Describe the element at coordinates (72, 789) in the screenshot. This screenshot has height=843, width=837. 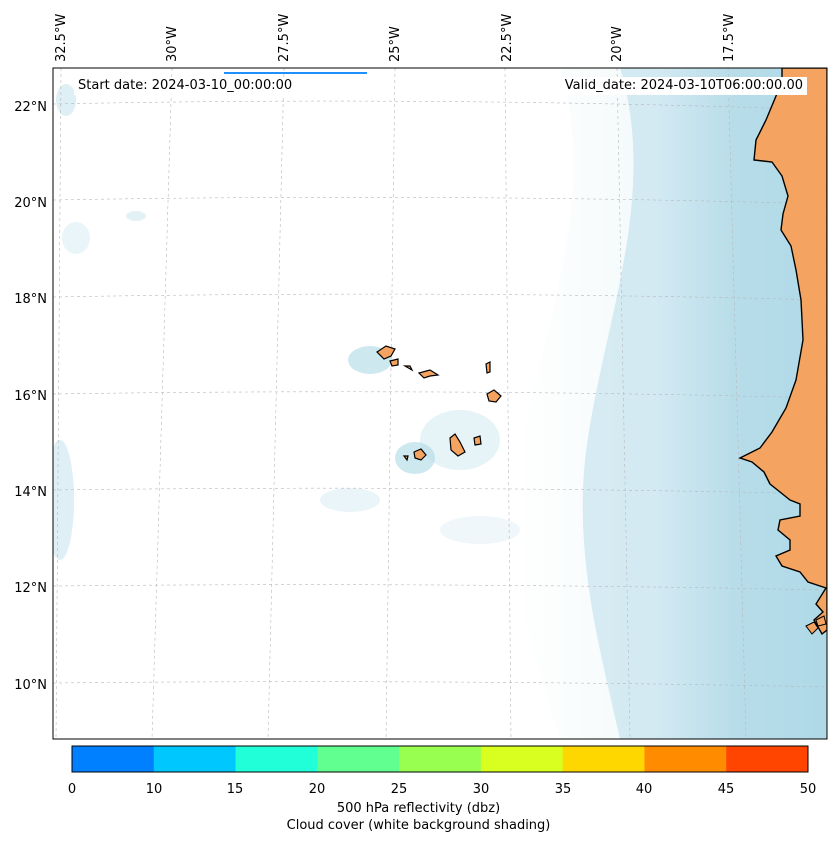
I see `colorbar-tick: 0` at that location.